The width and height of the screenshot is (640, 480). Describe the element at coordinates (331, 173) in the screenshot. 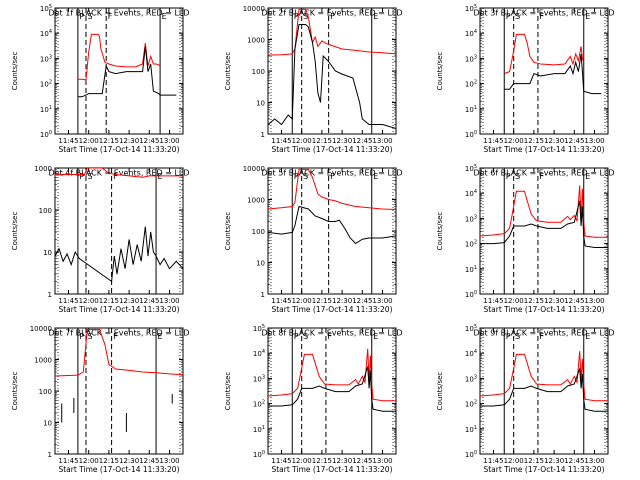

I see `chart-title: Det 5f BLACK = Events, RED = LLD` at that location.